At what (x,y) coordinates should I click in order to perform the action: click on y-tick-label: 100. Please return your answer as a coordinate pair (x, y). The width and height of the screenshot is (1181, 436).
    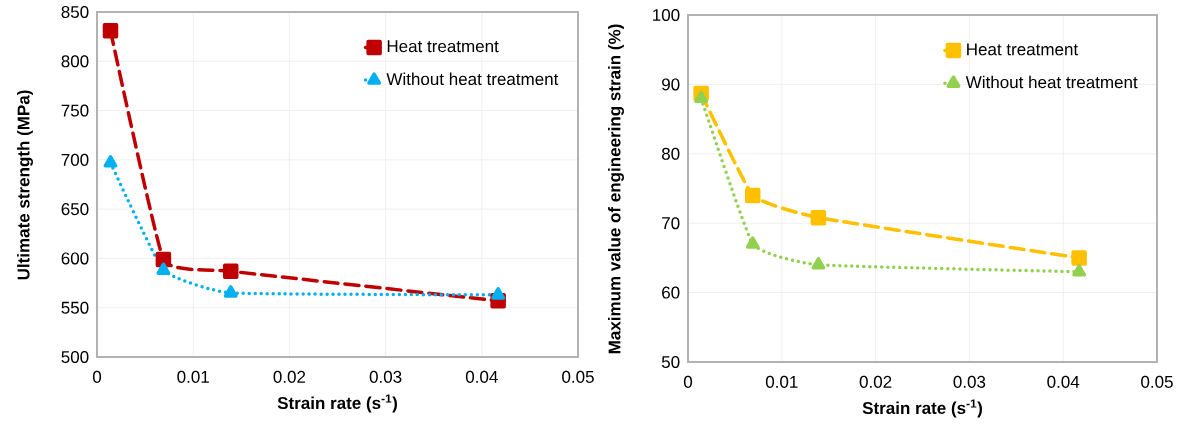
    Looking at the image, I should click on (666, 15).